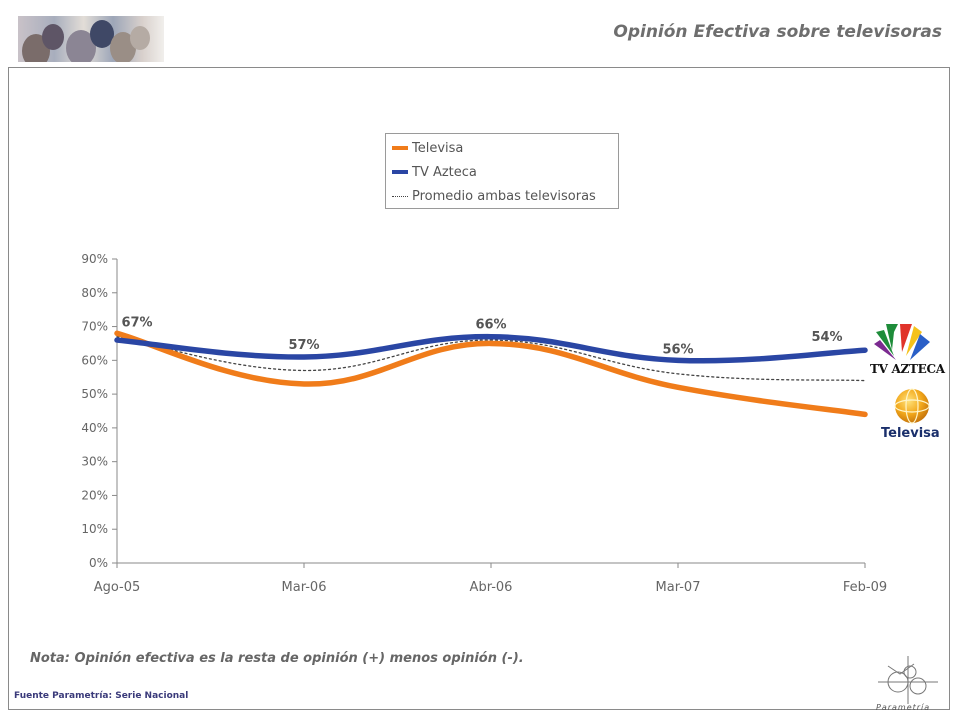 The width and height of the screenshot is (961, 721). What do you see at coordinates (444, 172) in the screenshot?
I see `legend-label-tv-azteca: TV Azteca` at bounding box center [444, 172].